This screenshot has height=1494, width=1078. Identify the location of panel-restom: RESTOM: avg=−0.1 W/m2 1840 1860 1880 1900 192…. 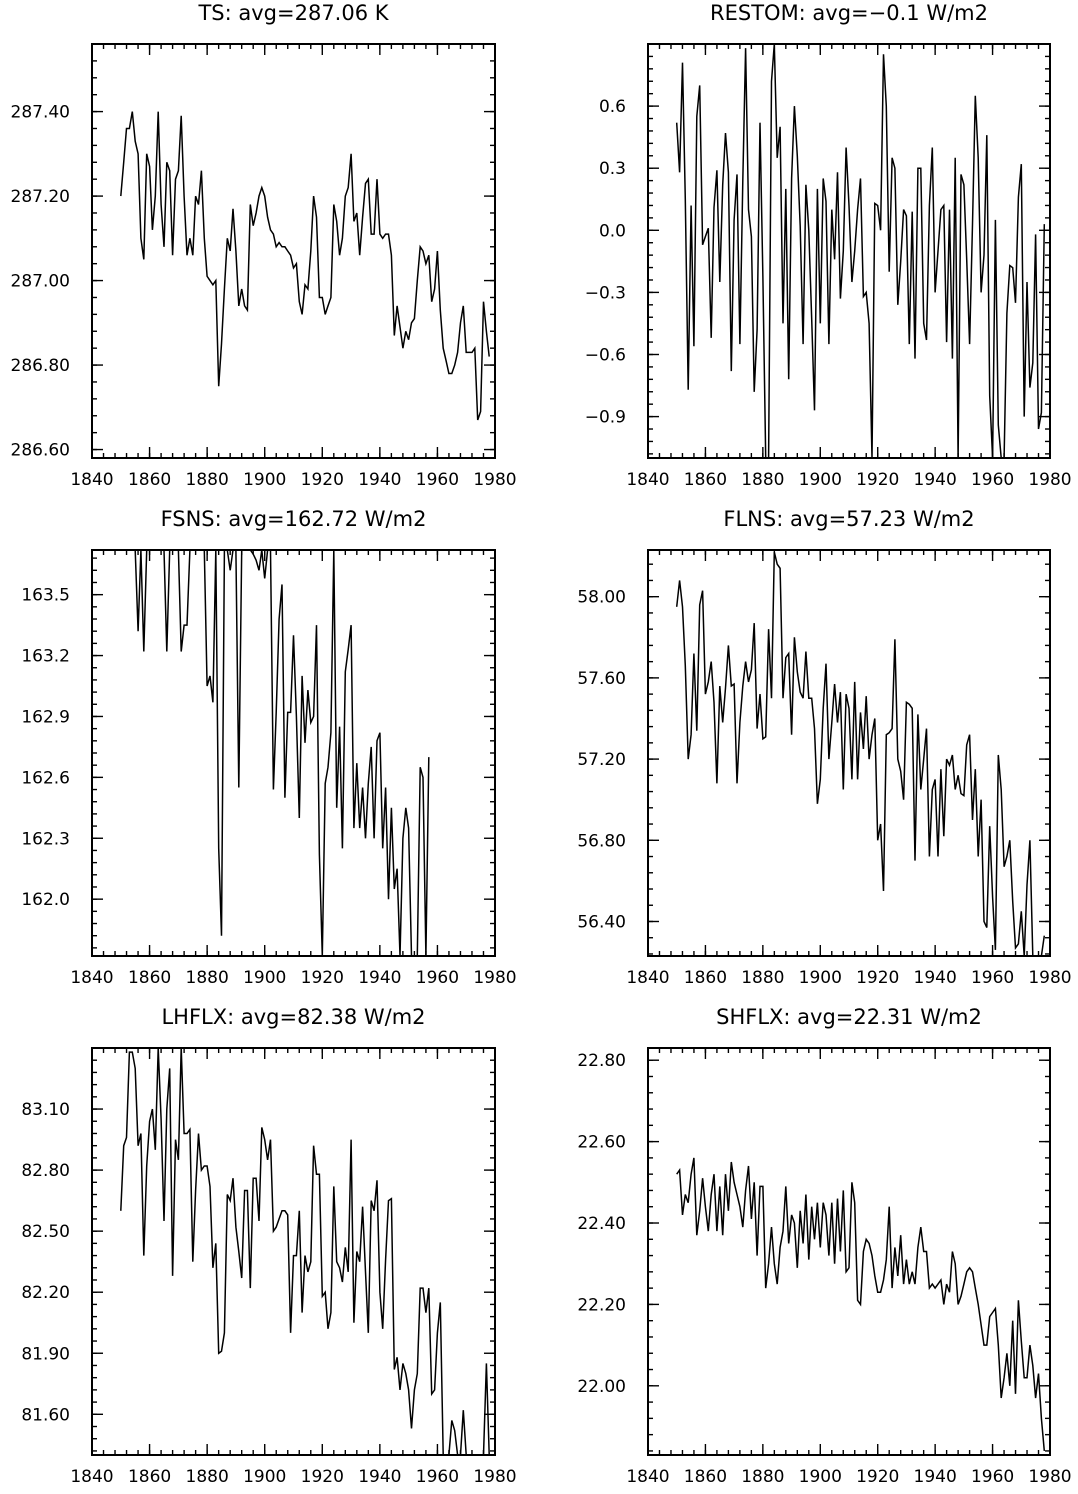
(828, 245).